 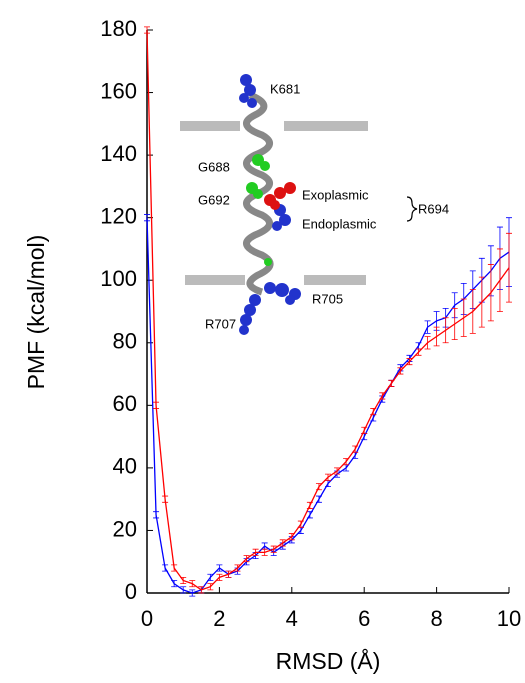 What do you see at coordinates (327, 298) in the screenshot?
I see `annotation: R705` at bounding box center [327, 298].